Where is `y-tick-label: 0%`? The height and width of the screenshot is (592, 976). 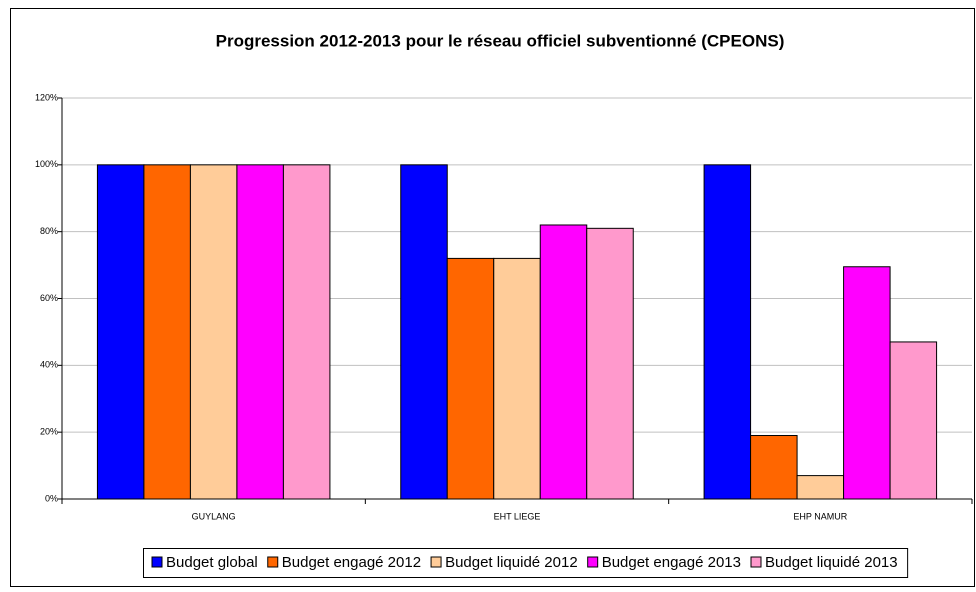 y-tick-label: 0% is located at coordinates (51, 498).